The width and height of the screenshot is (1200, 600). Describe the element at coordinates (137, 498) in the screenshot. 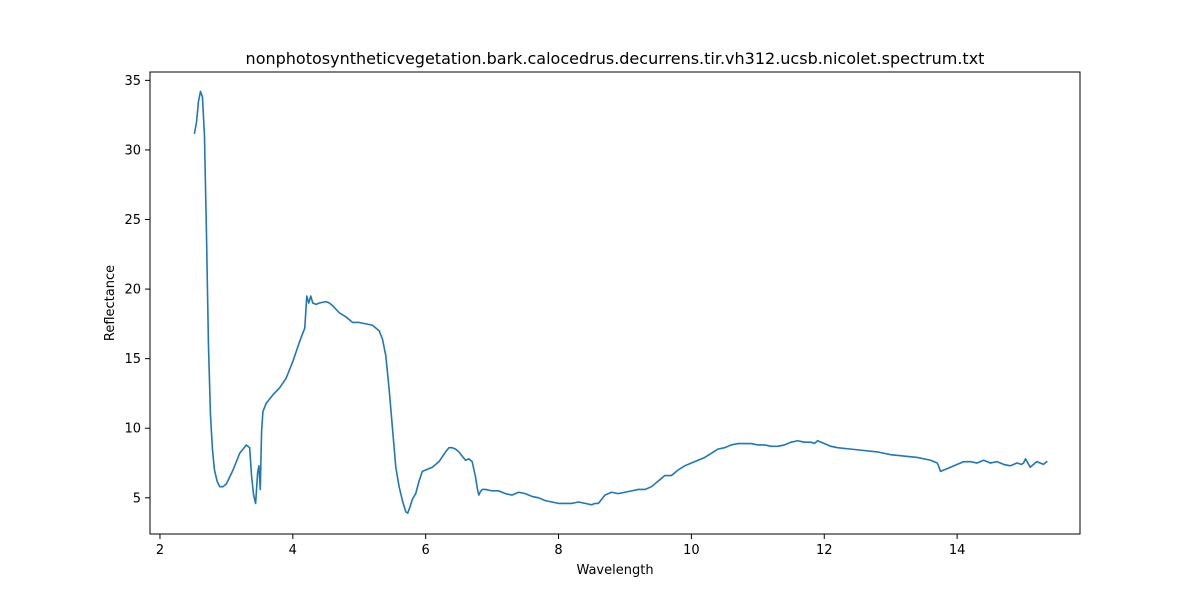

I see `y-tick-label: 5` at that location.